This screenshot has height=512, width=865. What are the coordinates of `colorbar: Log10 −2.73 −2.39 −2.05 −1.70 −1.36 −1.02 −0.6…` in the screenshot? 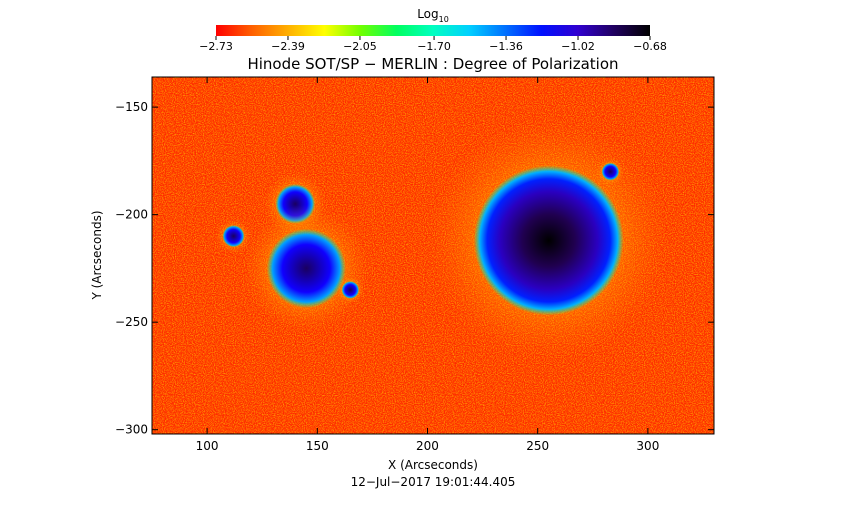 It's located at (433, 30).